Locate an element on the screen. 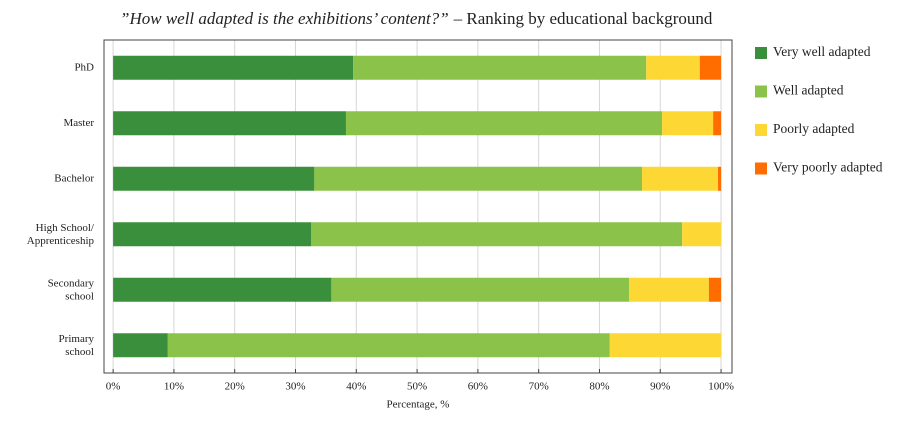  x-tick-label: 0% is located at coordinates (113, 387).